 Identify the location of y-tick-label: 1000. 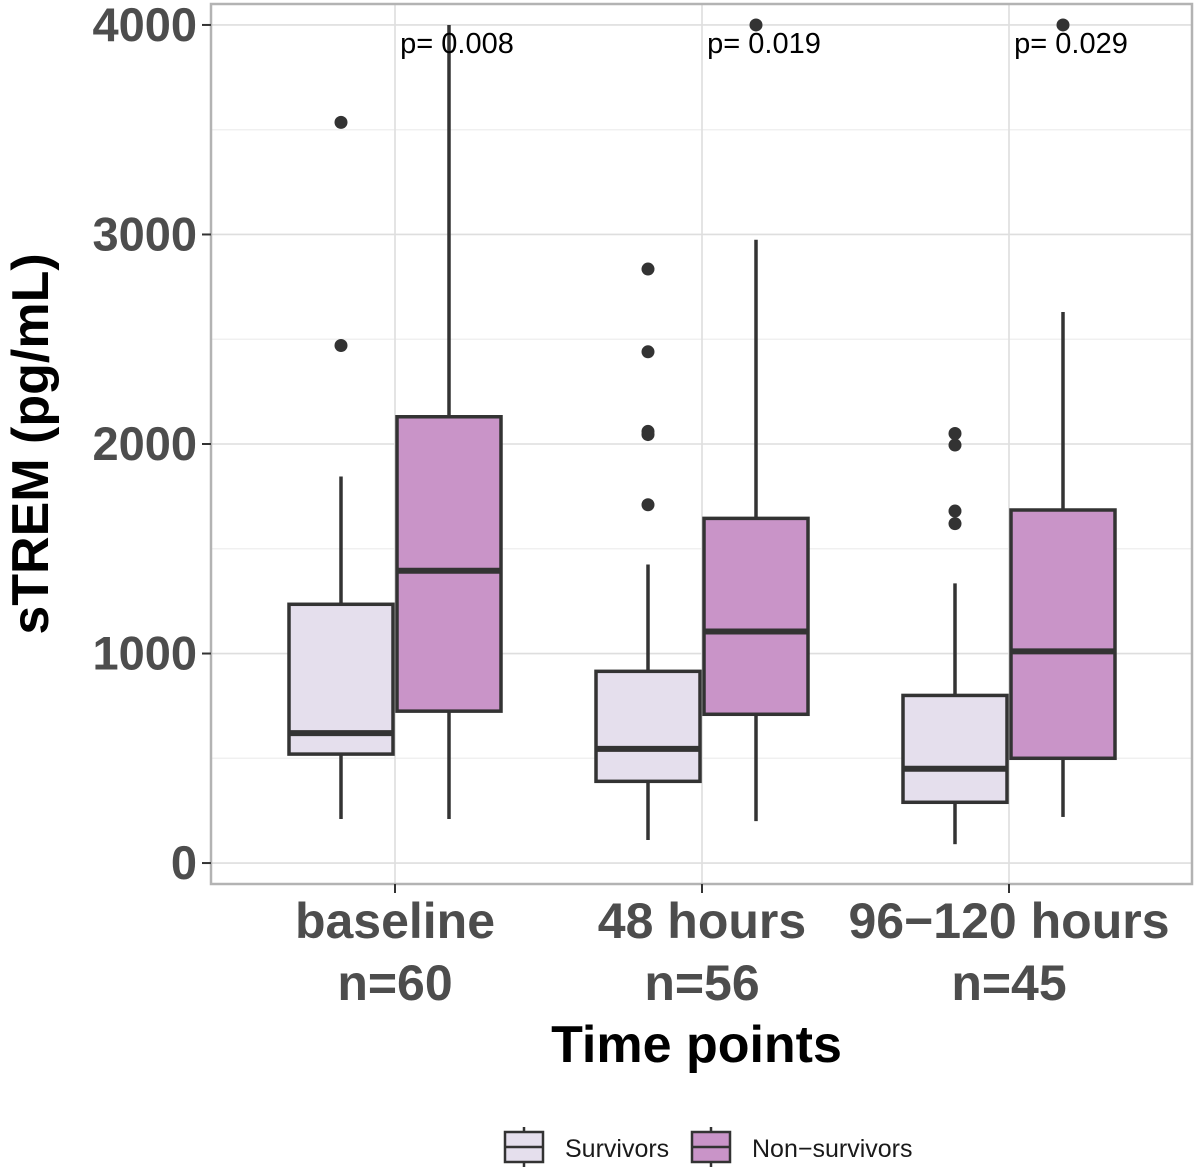
(144, 653).